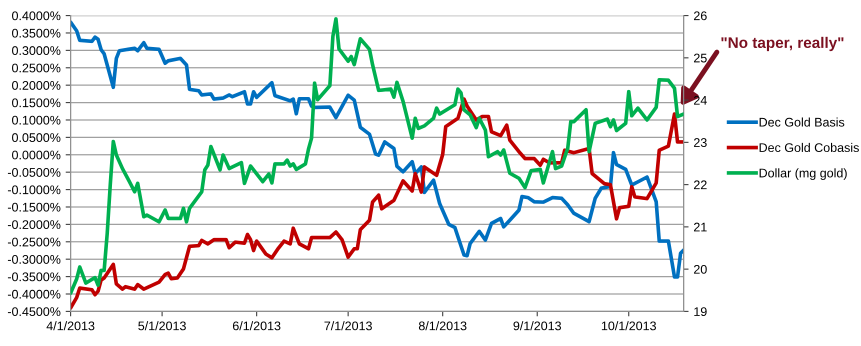  I want to click on y-tick-label: 0.2000%, so click(36, 85).